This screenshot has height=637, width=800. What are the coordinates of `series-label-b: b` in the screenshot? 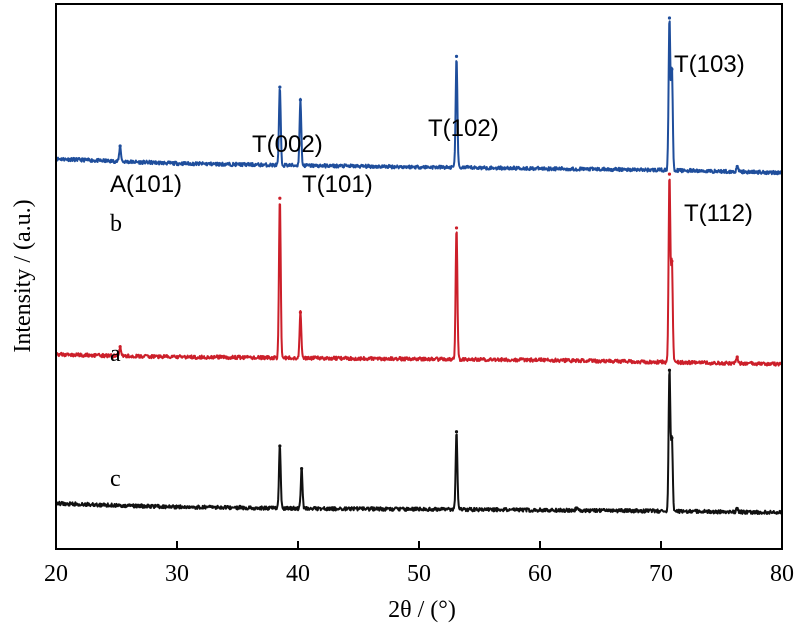 It's located at (116, 224).